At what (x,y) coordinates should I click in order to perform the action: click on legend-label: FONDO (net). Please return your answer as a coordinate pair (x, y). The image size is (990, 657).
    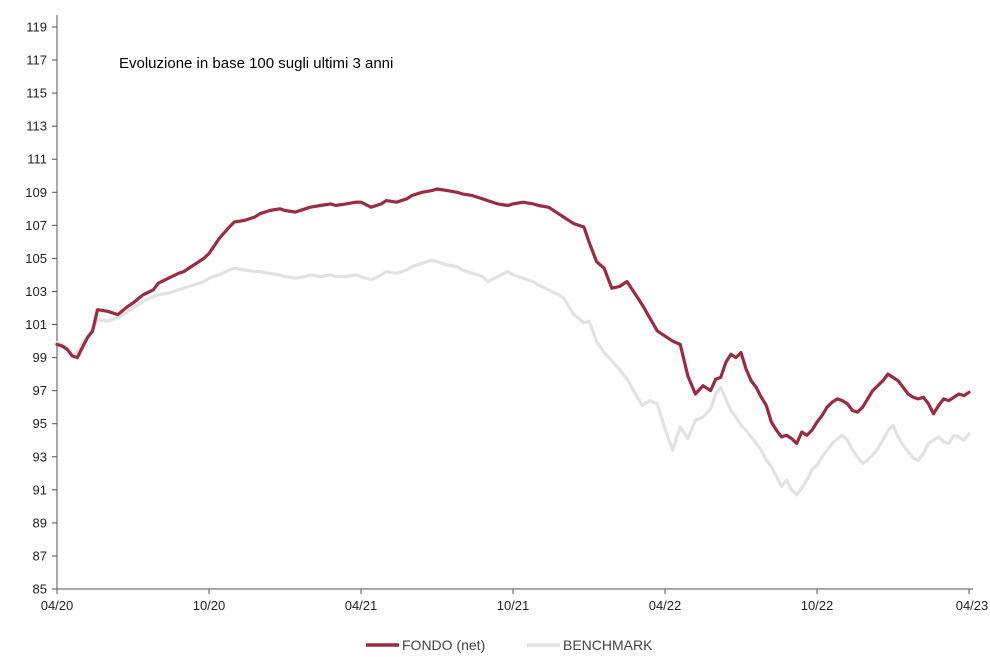
    Looking at the image, I should click on (443, 645).